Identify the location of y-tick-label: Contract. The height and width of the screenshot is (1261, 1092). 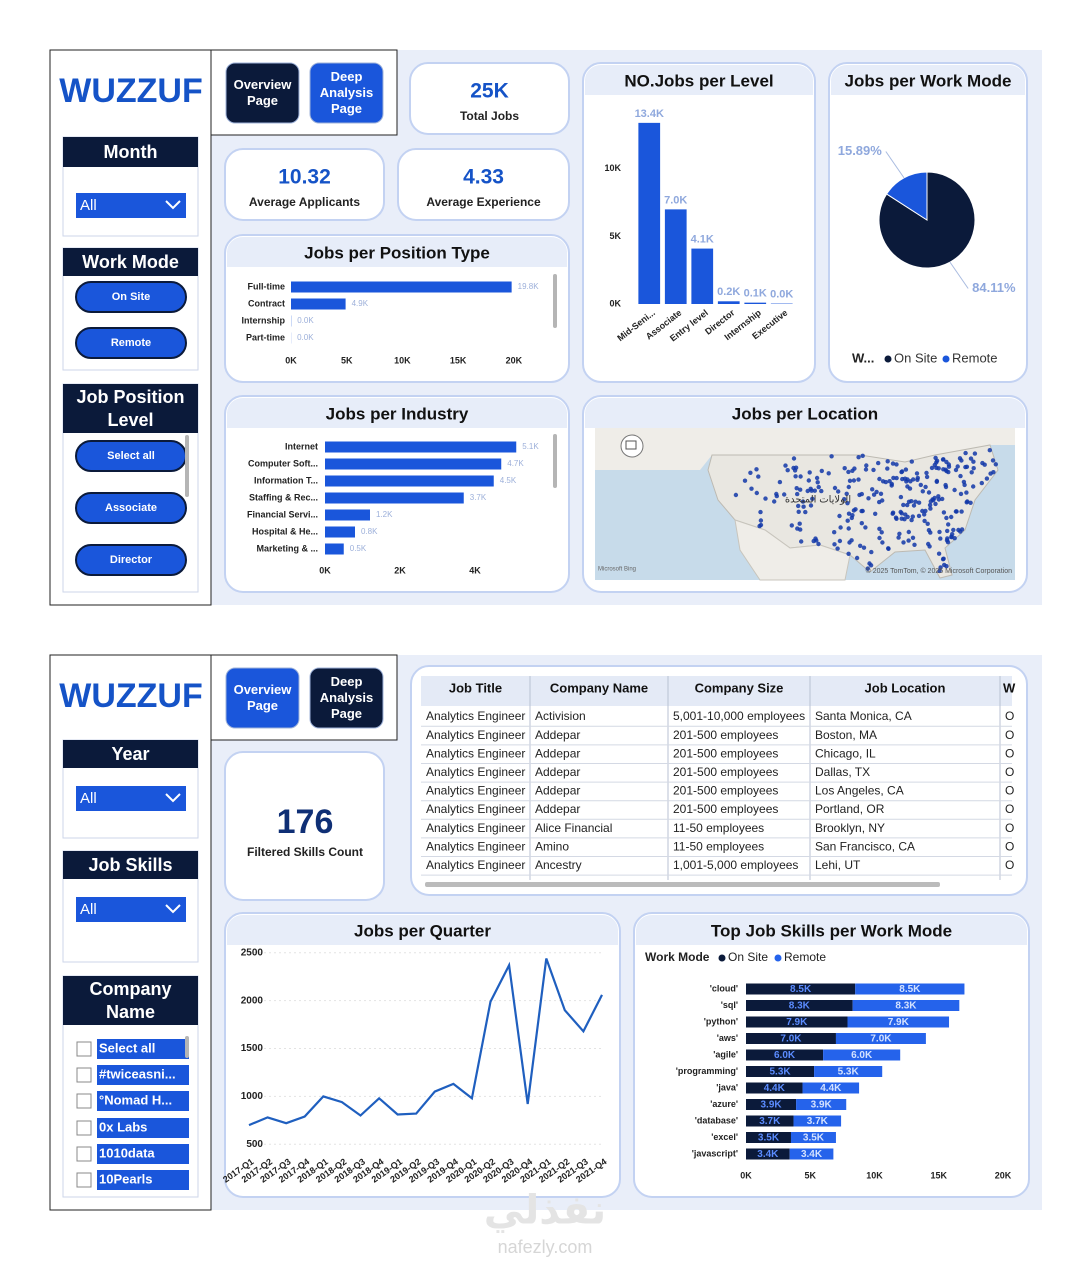
(266, 303).